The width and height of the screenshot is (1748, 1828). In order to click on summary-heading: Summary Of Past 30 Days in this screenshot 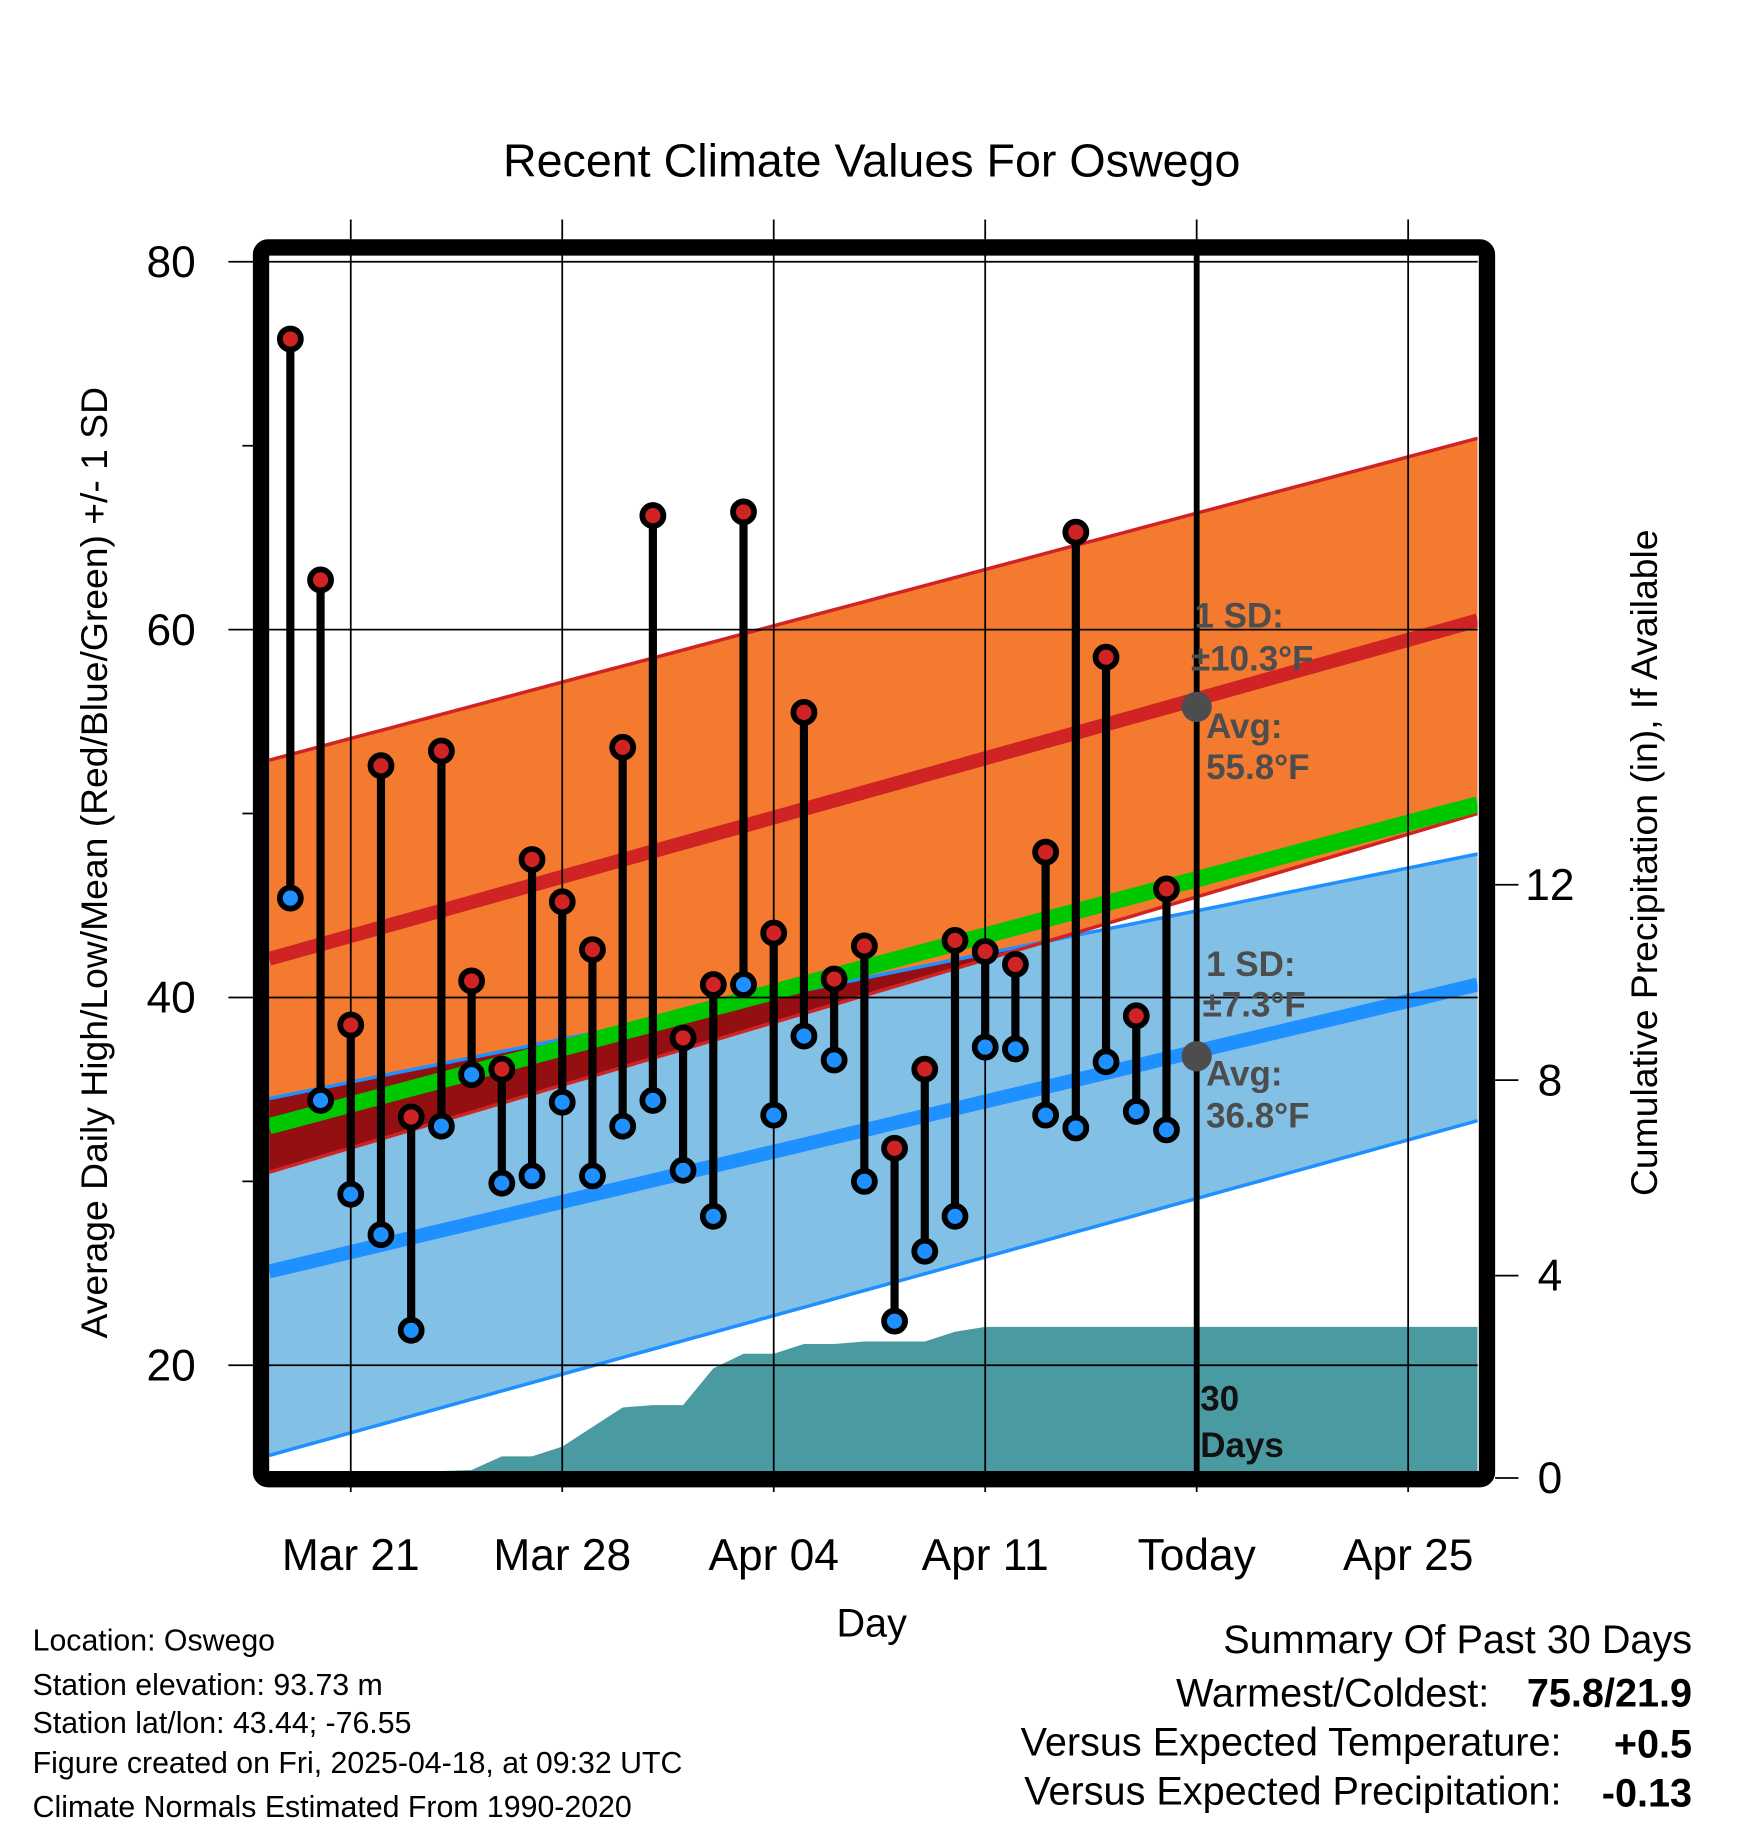, I will do `click(1457, 1640)`.